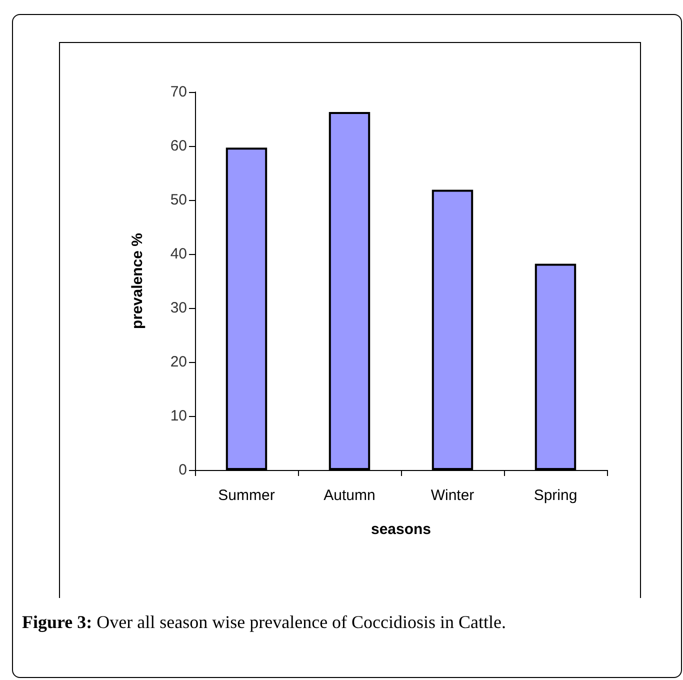  What do you see at coordinates (178, 92) in the screenshot?
I see `y-tick-label: 70` at bounding box center [178, 92].